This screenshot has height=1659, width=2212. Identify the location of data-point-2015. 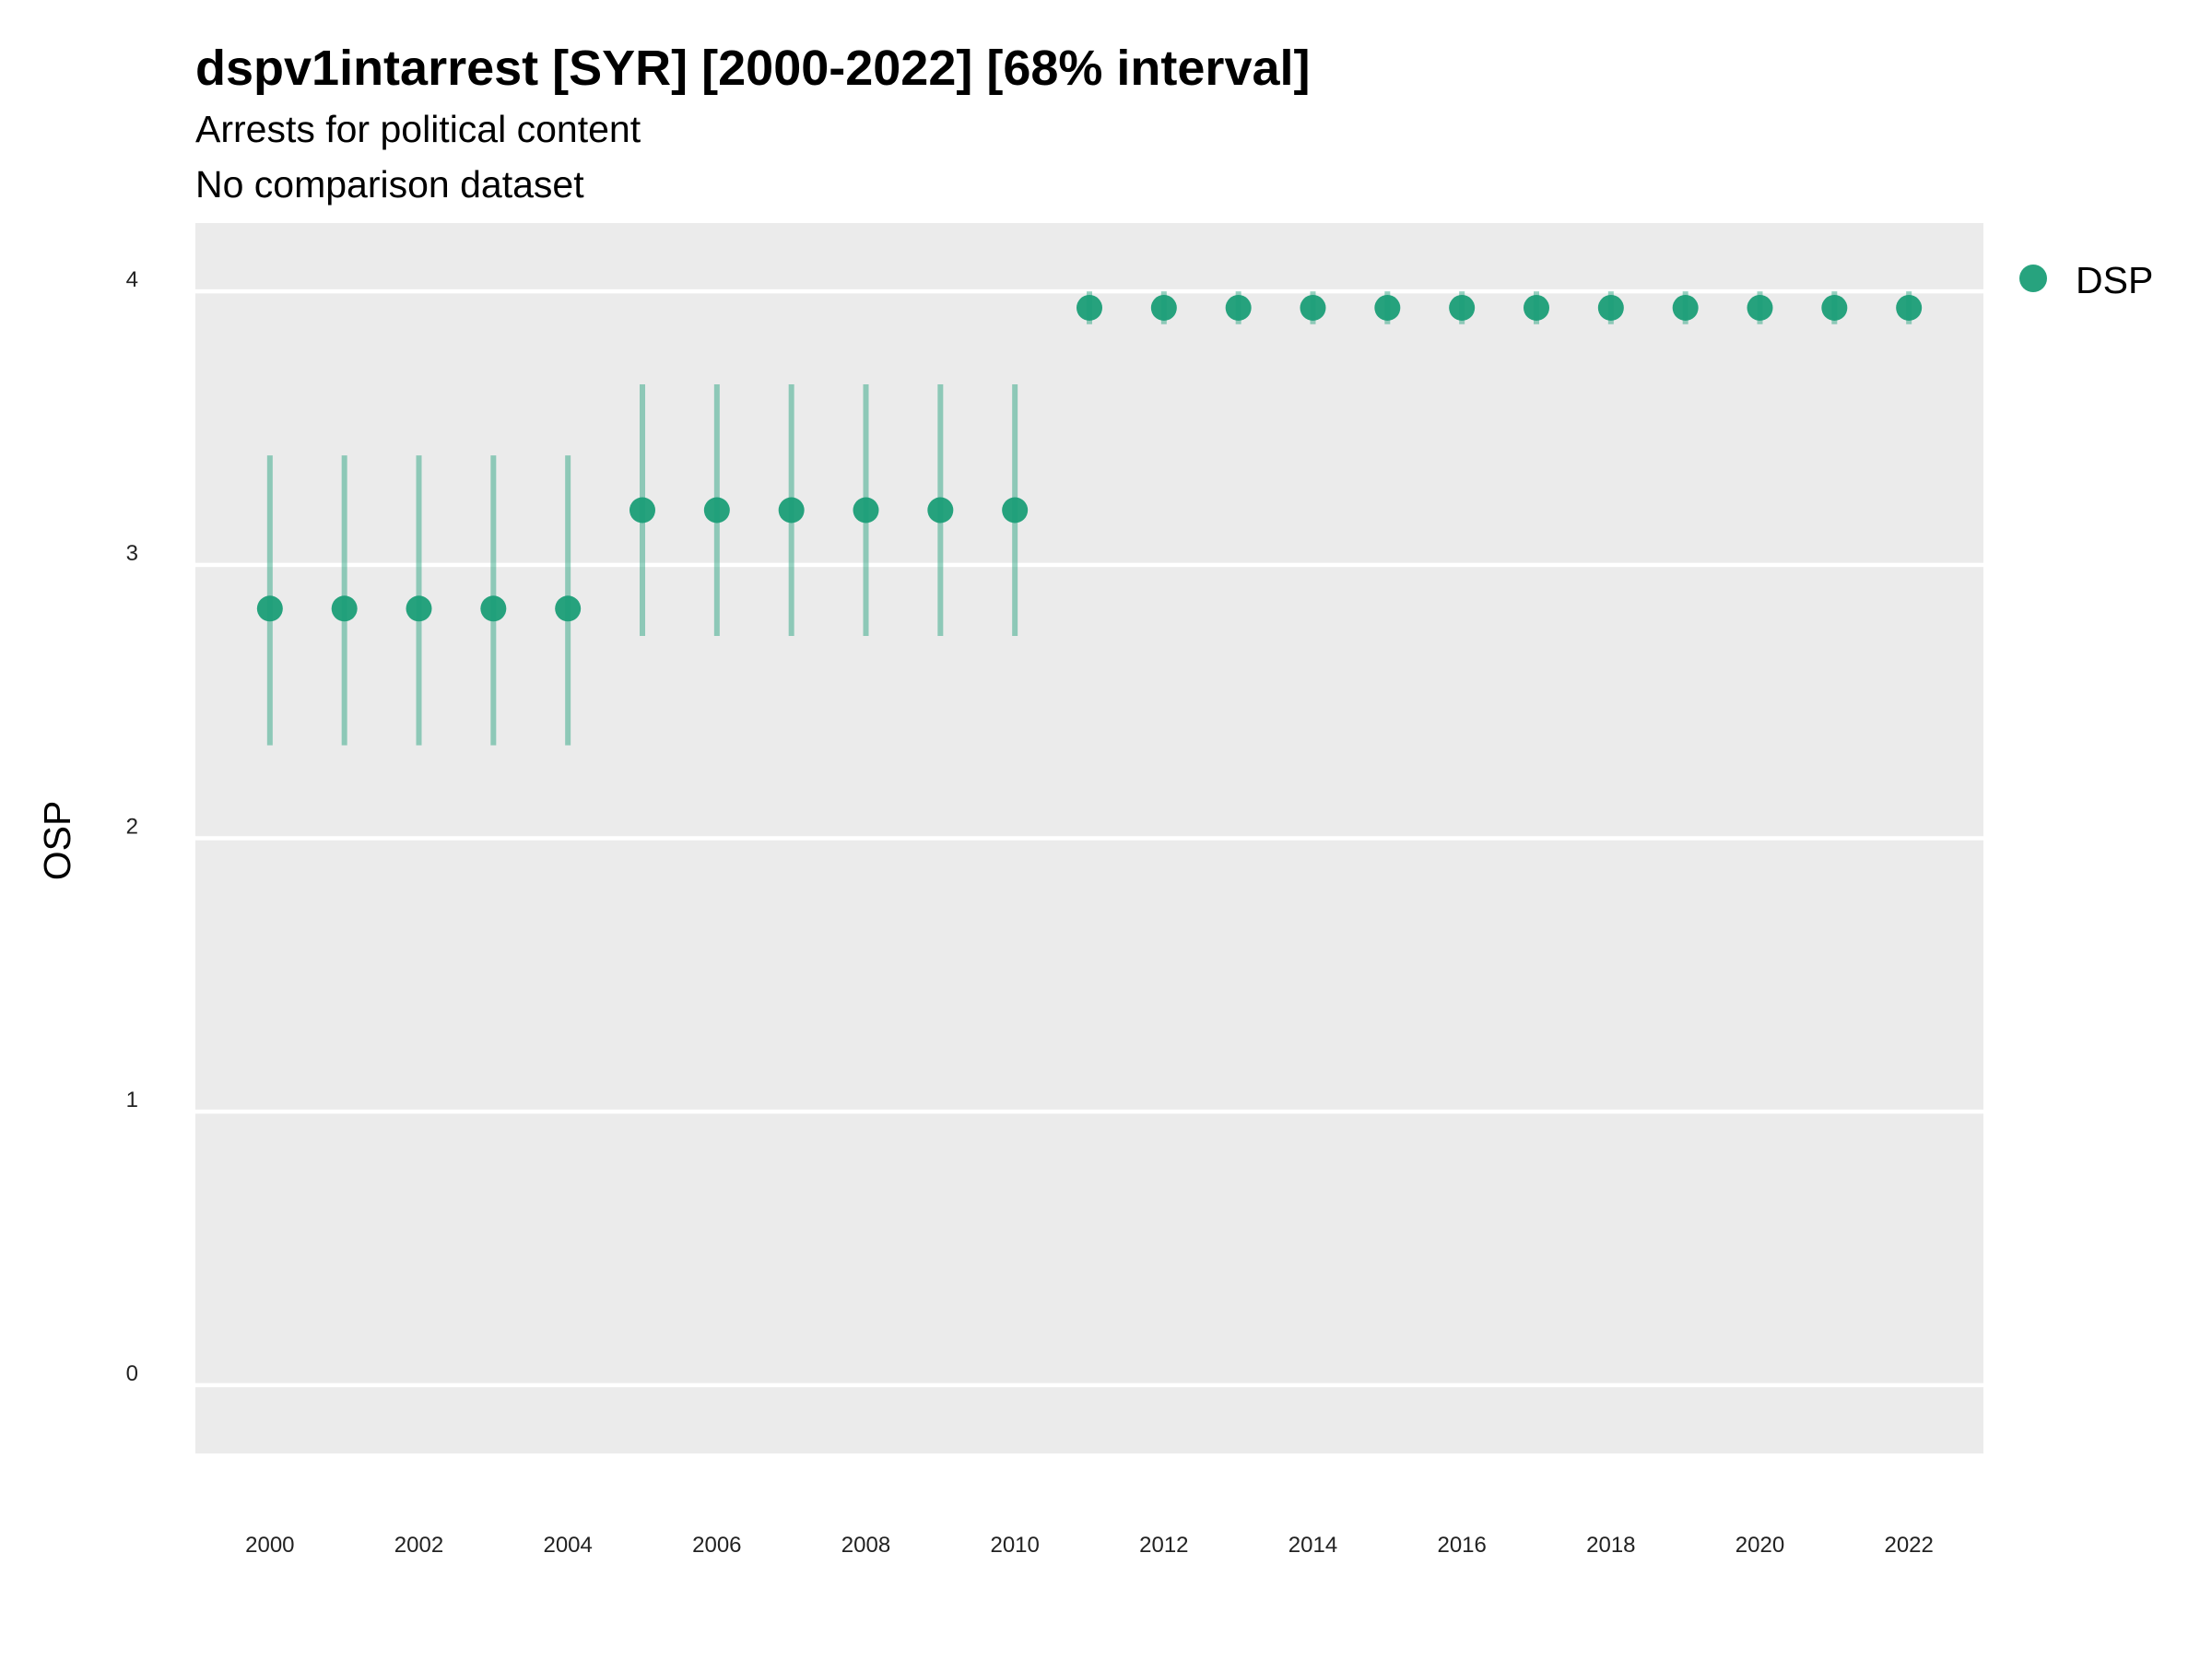
(1387, 307).